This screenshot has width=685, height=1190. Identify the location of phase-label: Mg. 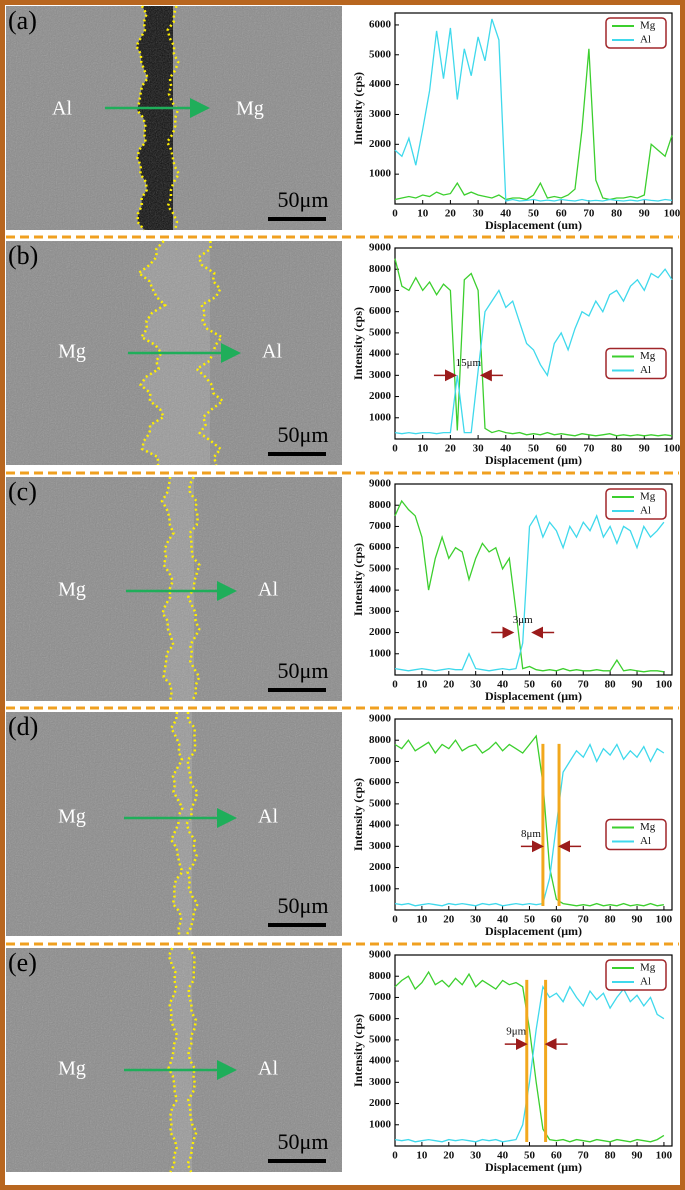
(72, 1069).